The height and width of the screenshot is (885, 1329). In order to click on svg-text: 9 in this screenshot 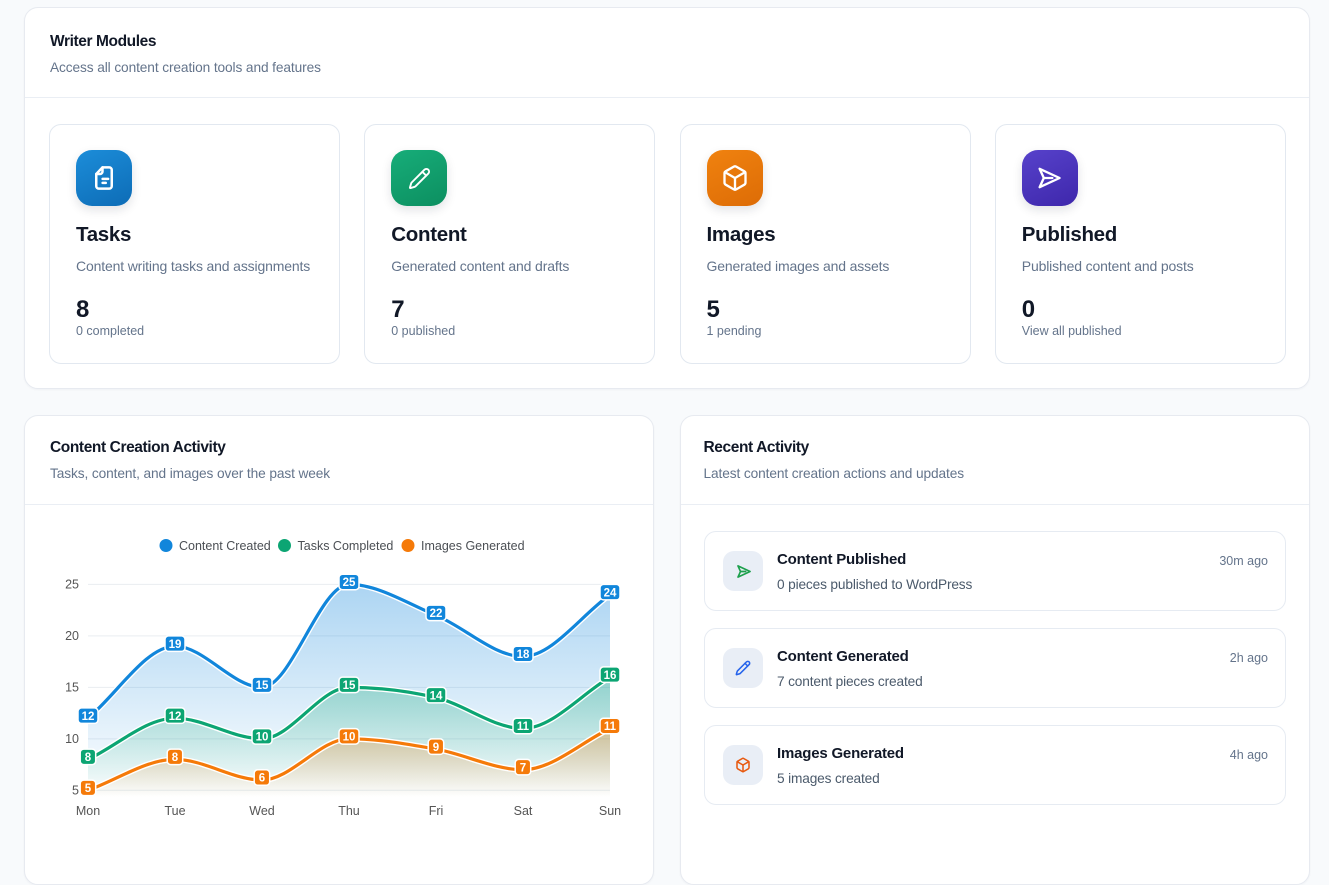, I will do `click(436, 748)`.